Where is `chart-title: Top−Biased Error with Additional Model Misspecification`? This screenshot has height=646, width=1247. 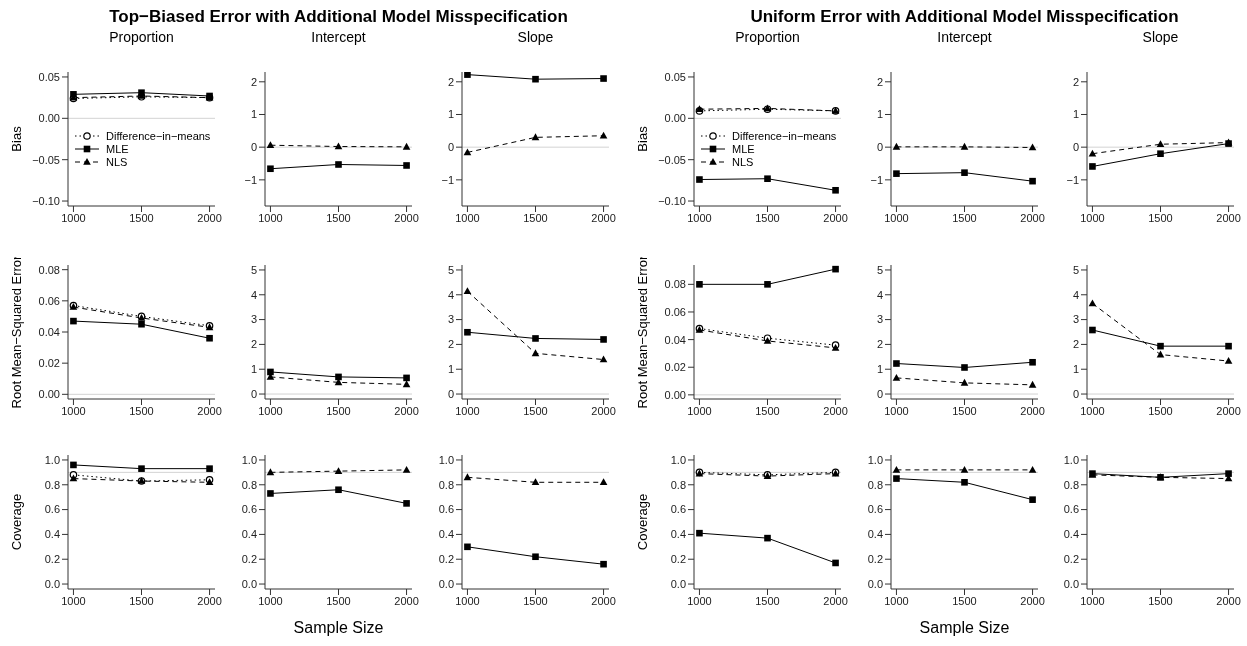
chart-title: Top−Biased Error with Additional Model Misspecification is located at coordinates (338, 17).